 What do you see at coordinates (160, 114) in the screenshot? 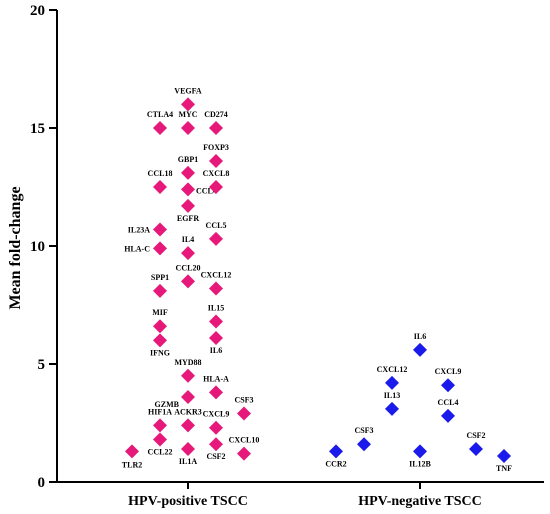
I see `point-label: CTLA4` at bounding box center [160, 114].